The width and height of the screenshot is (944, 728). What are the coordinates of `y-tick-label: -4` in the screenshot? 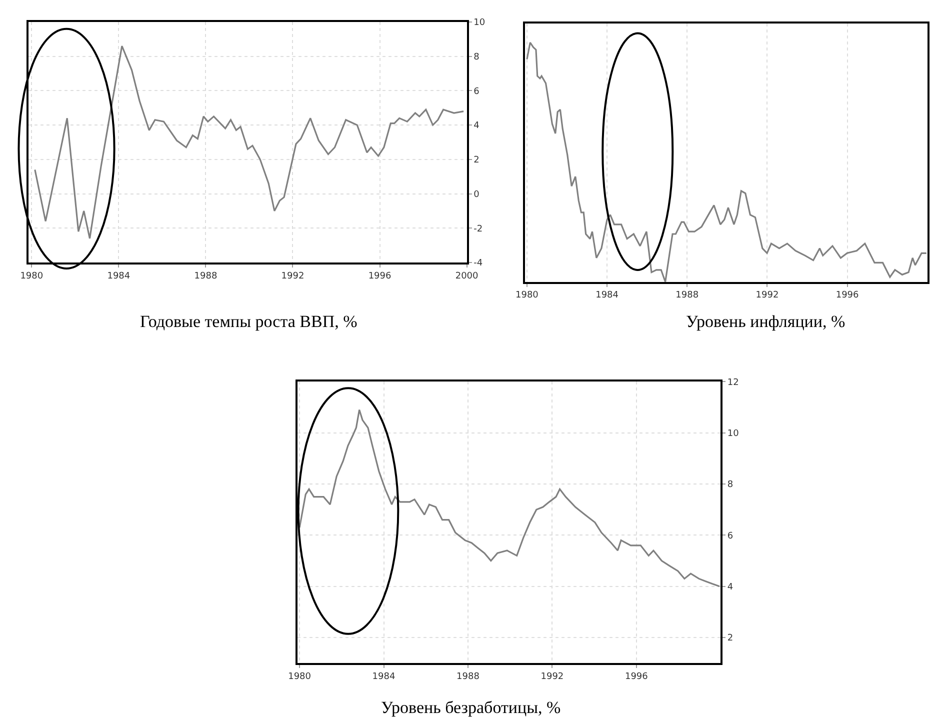 It's located at (478, 263).